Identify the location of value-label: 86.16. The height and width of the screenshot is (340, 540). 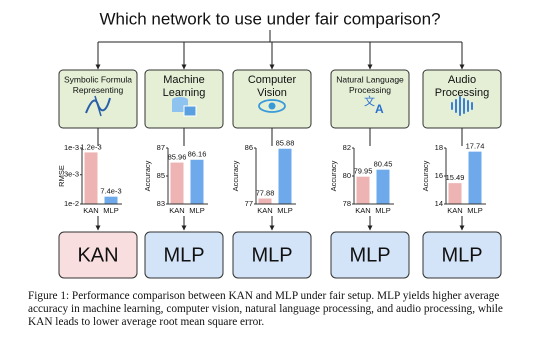
(197, 154).